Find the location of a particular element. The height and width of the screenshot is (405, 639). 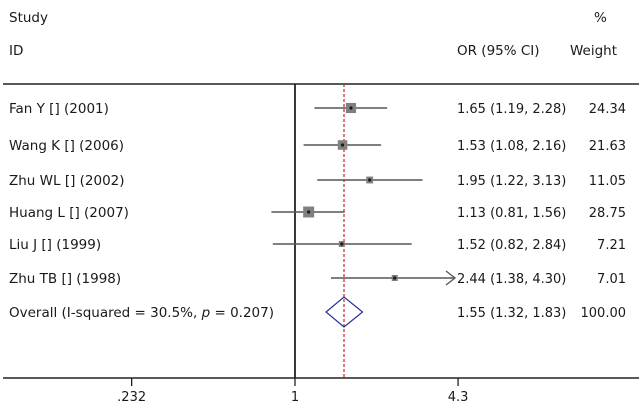

study-label: Zhu WL [] (2002) is located at coordinates (67, 181).